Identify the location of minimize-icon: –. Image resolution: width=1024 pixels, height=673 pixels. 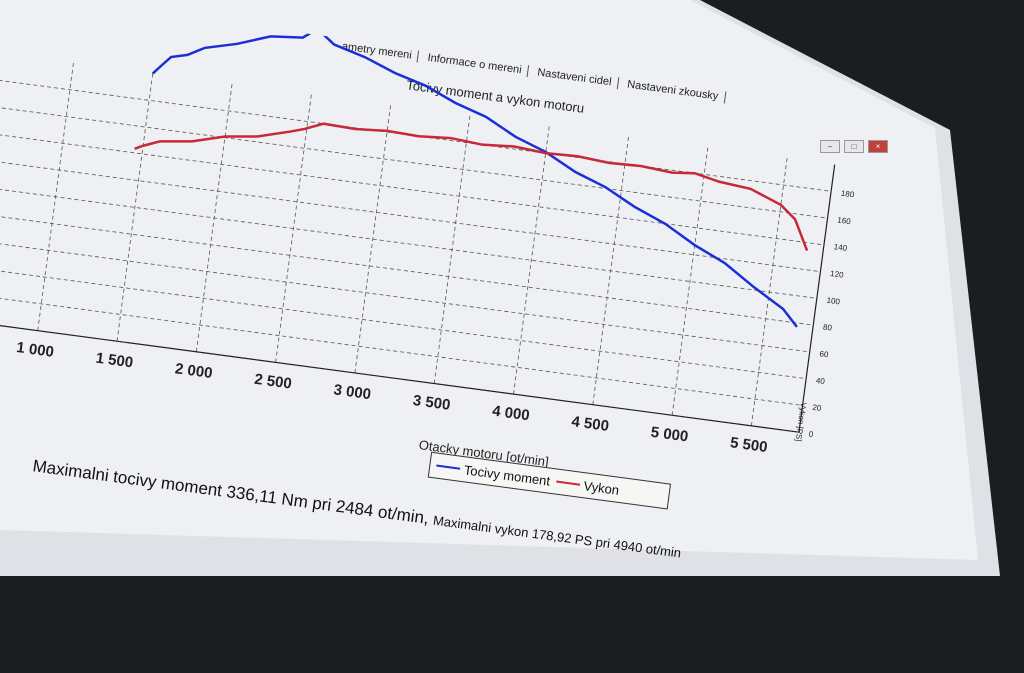
(830, 146).